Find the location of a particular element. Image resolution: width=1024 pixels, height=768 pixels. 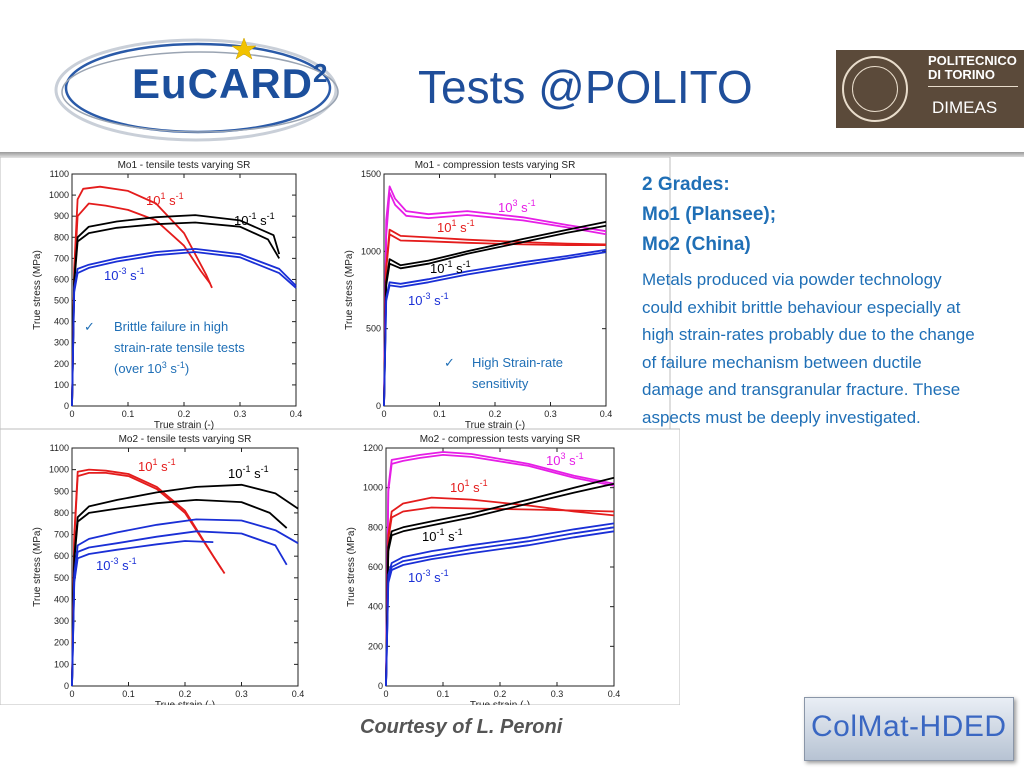

eucard-logo-text: EuCARD2 is located at coordinates (230, 83).